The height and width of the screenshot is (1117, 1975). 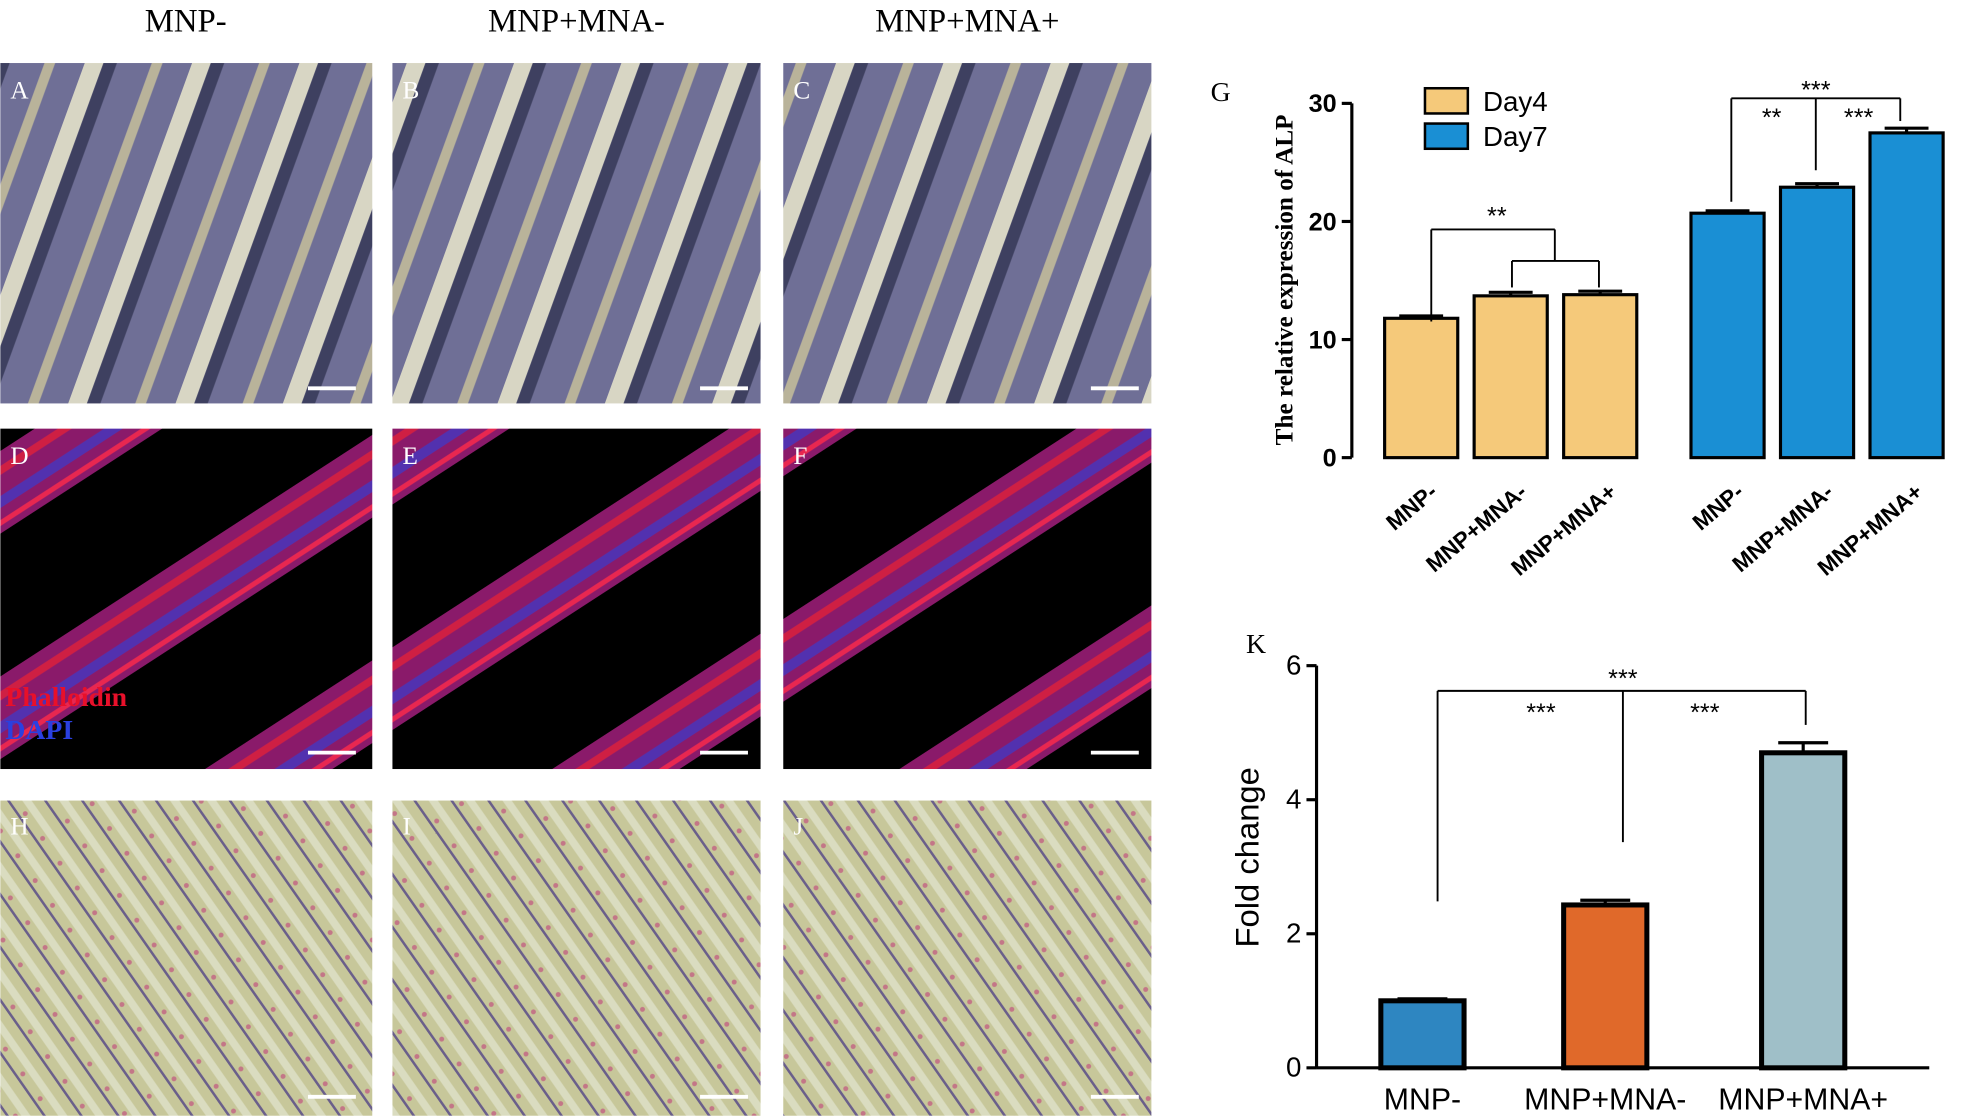 What do you see at coordinates (411, 90) in the screenshot?
I see `panel-label: B` at bounding box center [411, 90].